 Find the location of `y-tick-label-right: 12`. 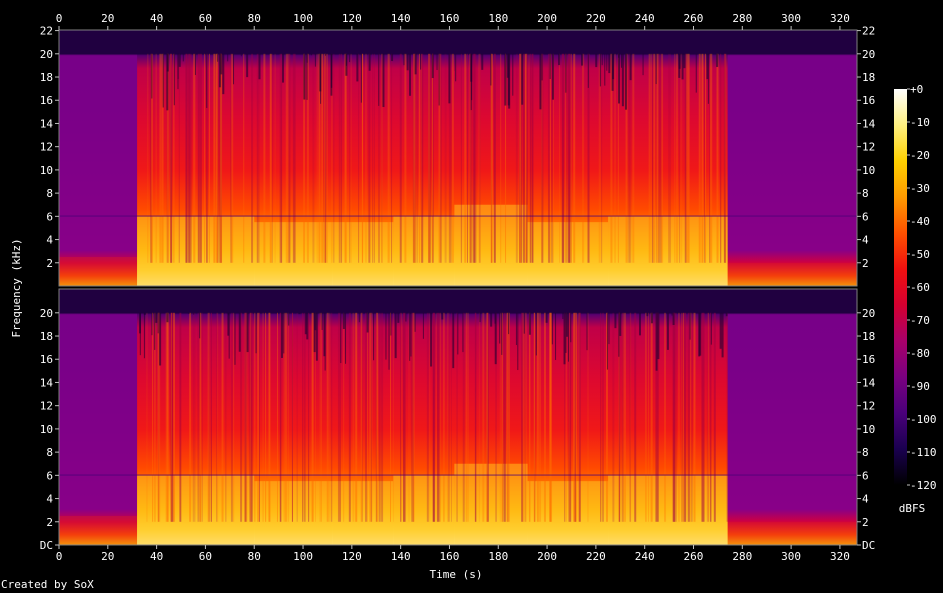

y-tick-label-right: 12 is located at coordinates (868, 147).